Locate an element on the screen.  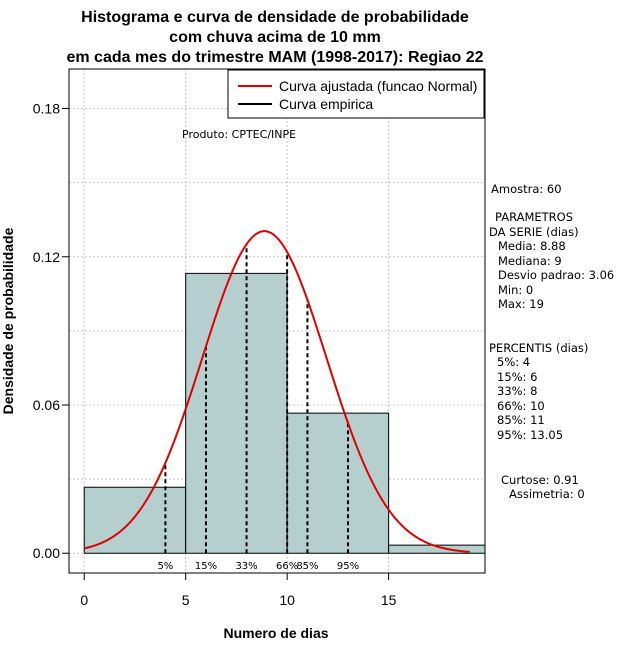
percentile-label-3: 66% is located at coordinates (287, 566).